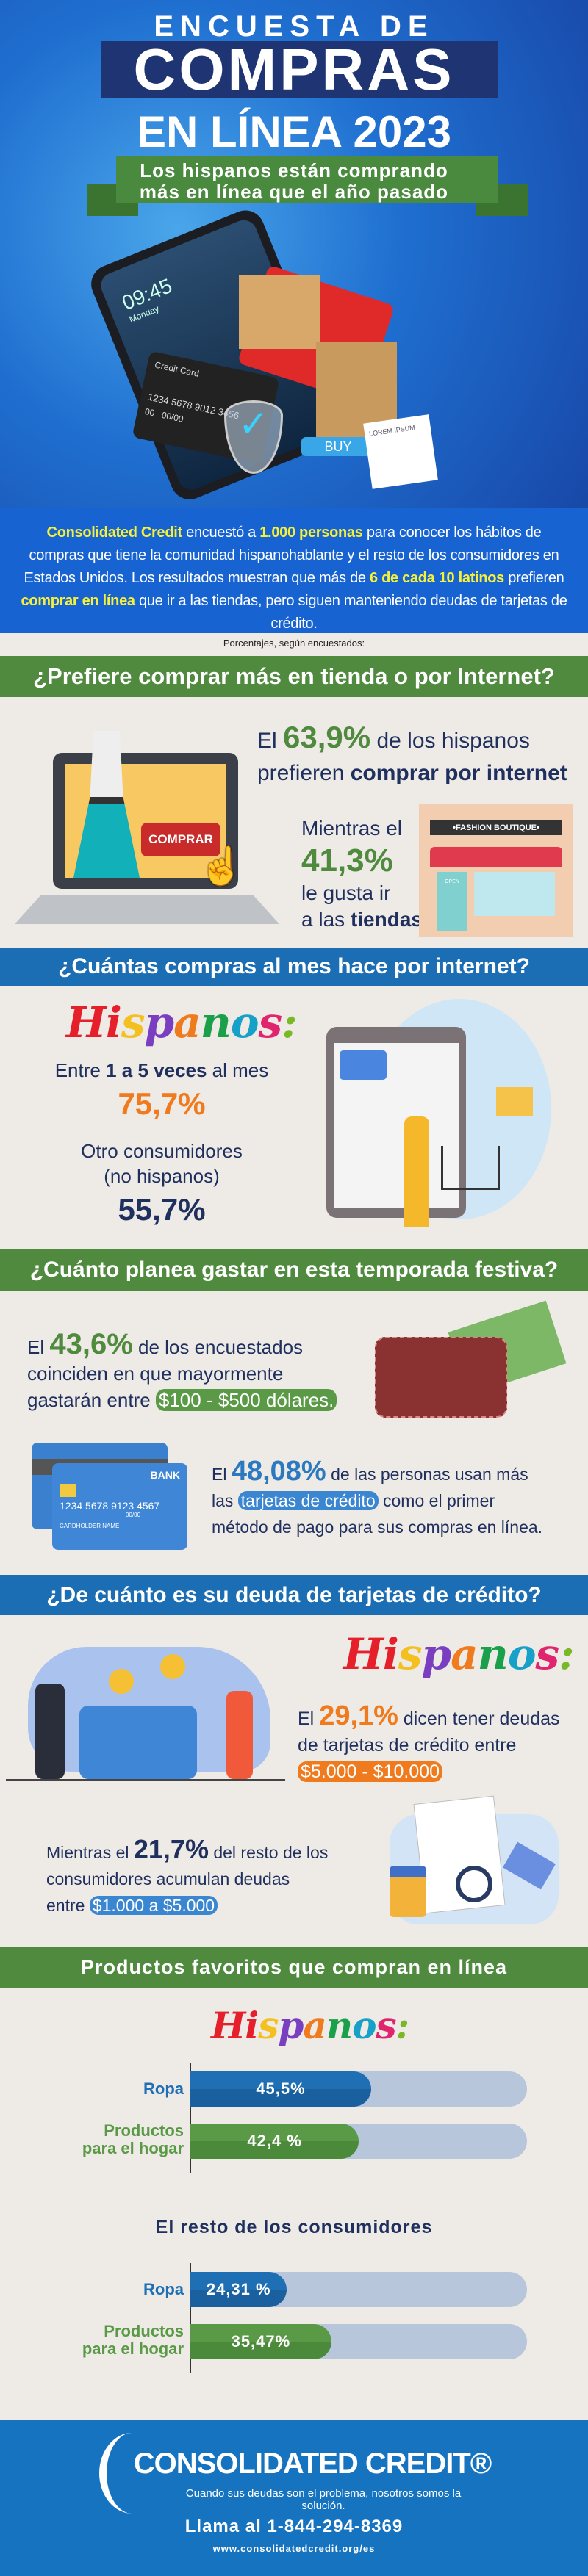 The height and width of the screenshot is (2576, 588). I want to click on wallet-money-illustration, so click(471, 1359).